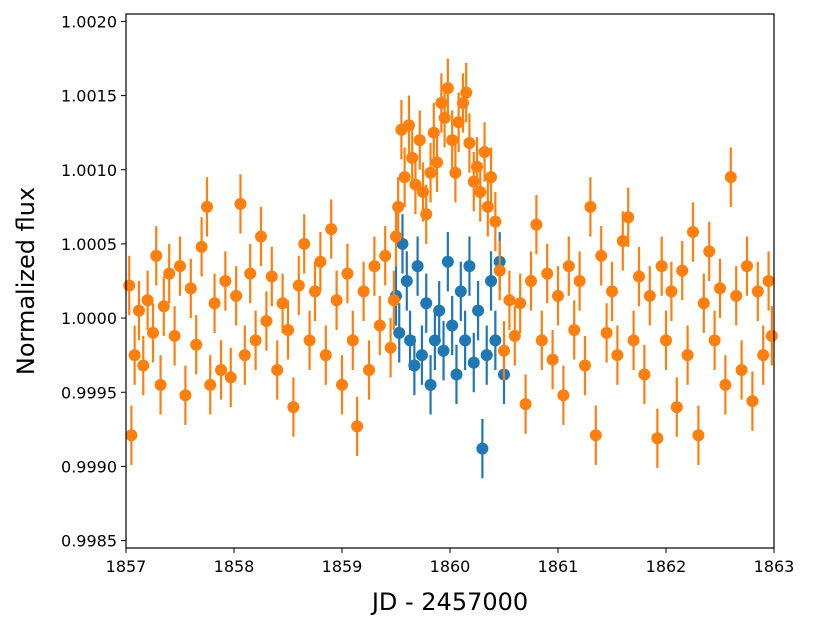 This screenshot has width=813, height=628. I want to click on x-tick-label: 1857, so click(126, 566).